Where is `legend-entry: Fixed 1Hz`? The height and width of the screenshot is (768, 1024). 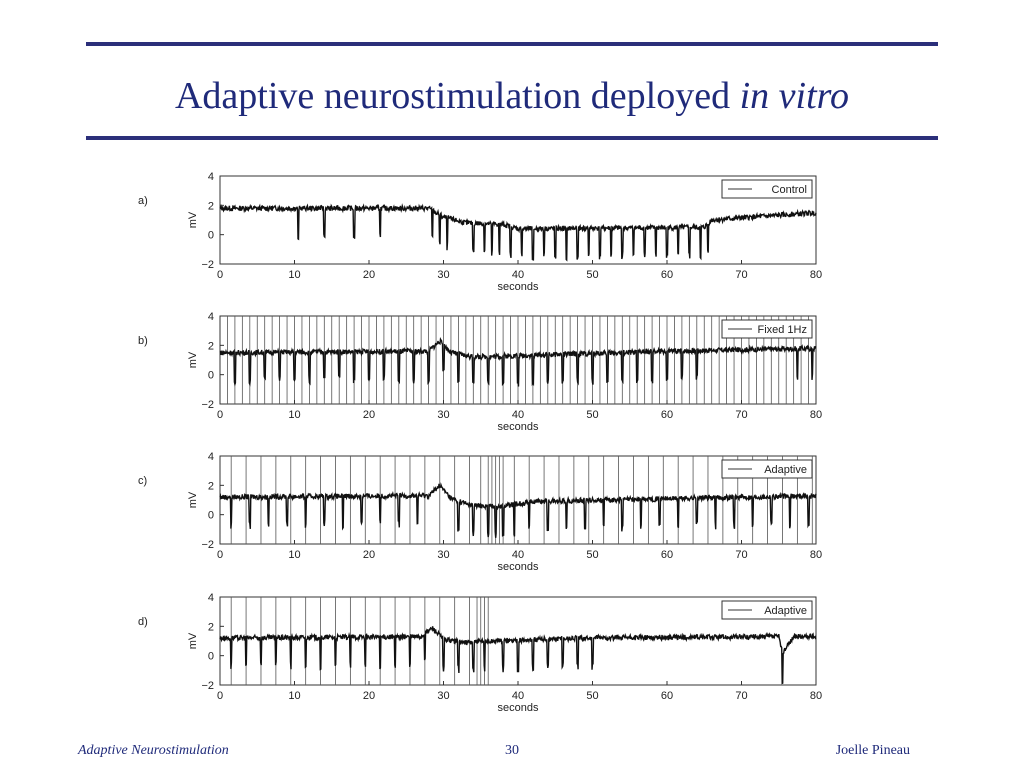 legend-entry: Fixed 1Hz is located at coordinates (782, 330).